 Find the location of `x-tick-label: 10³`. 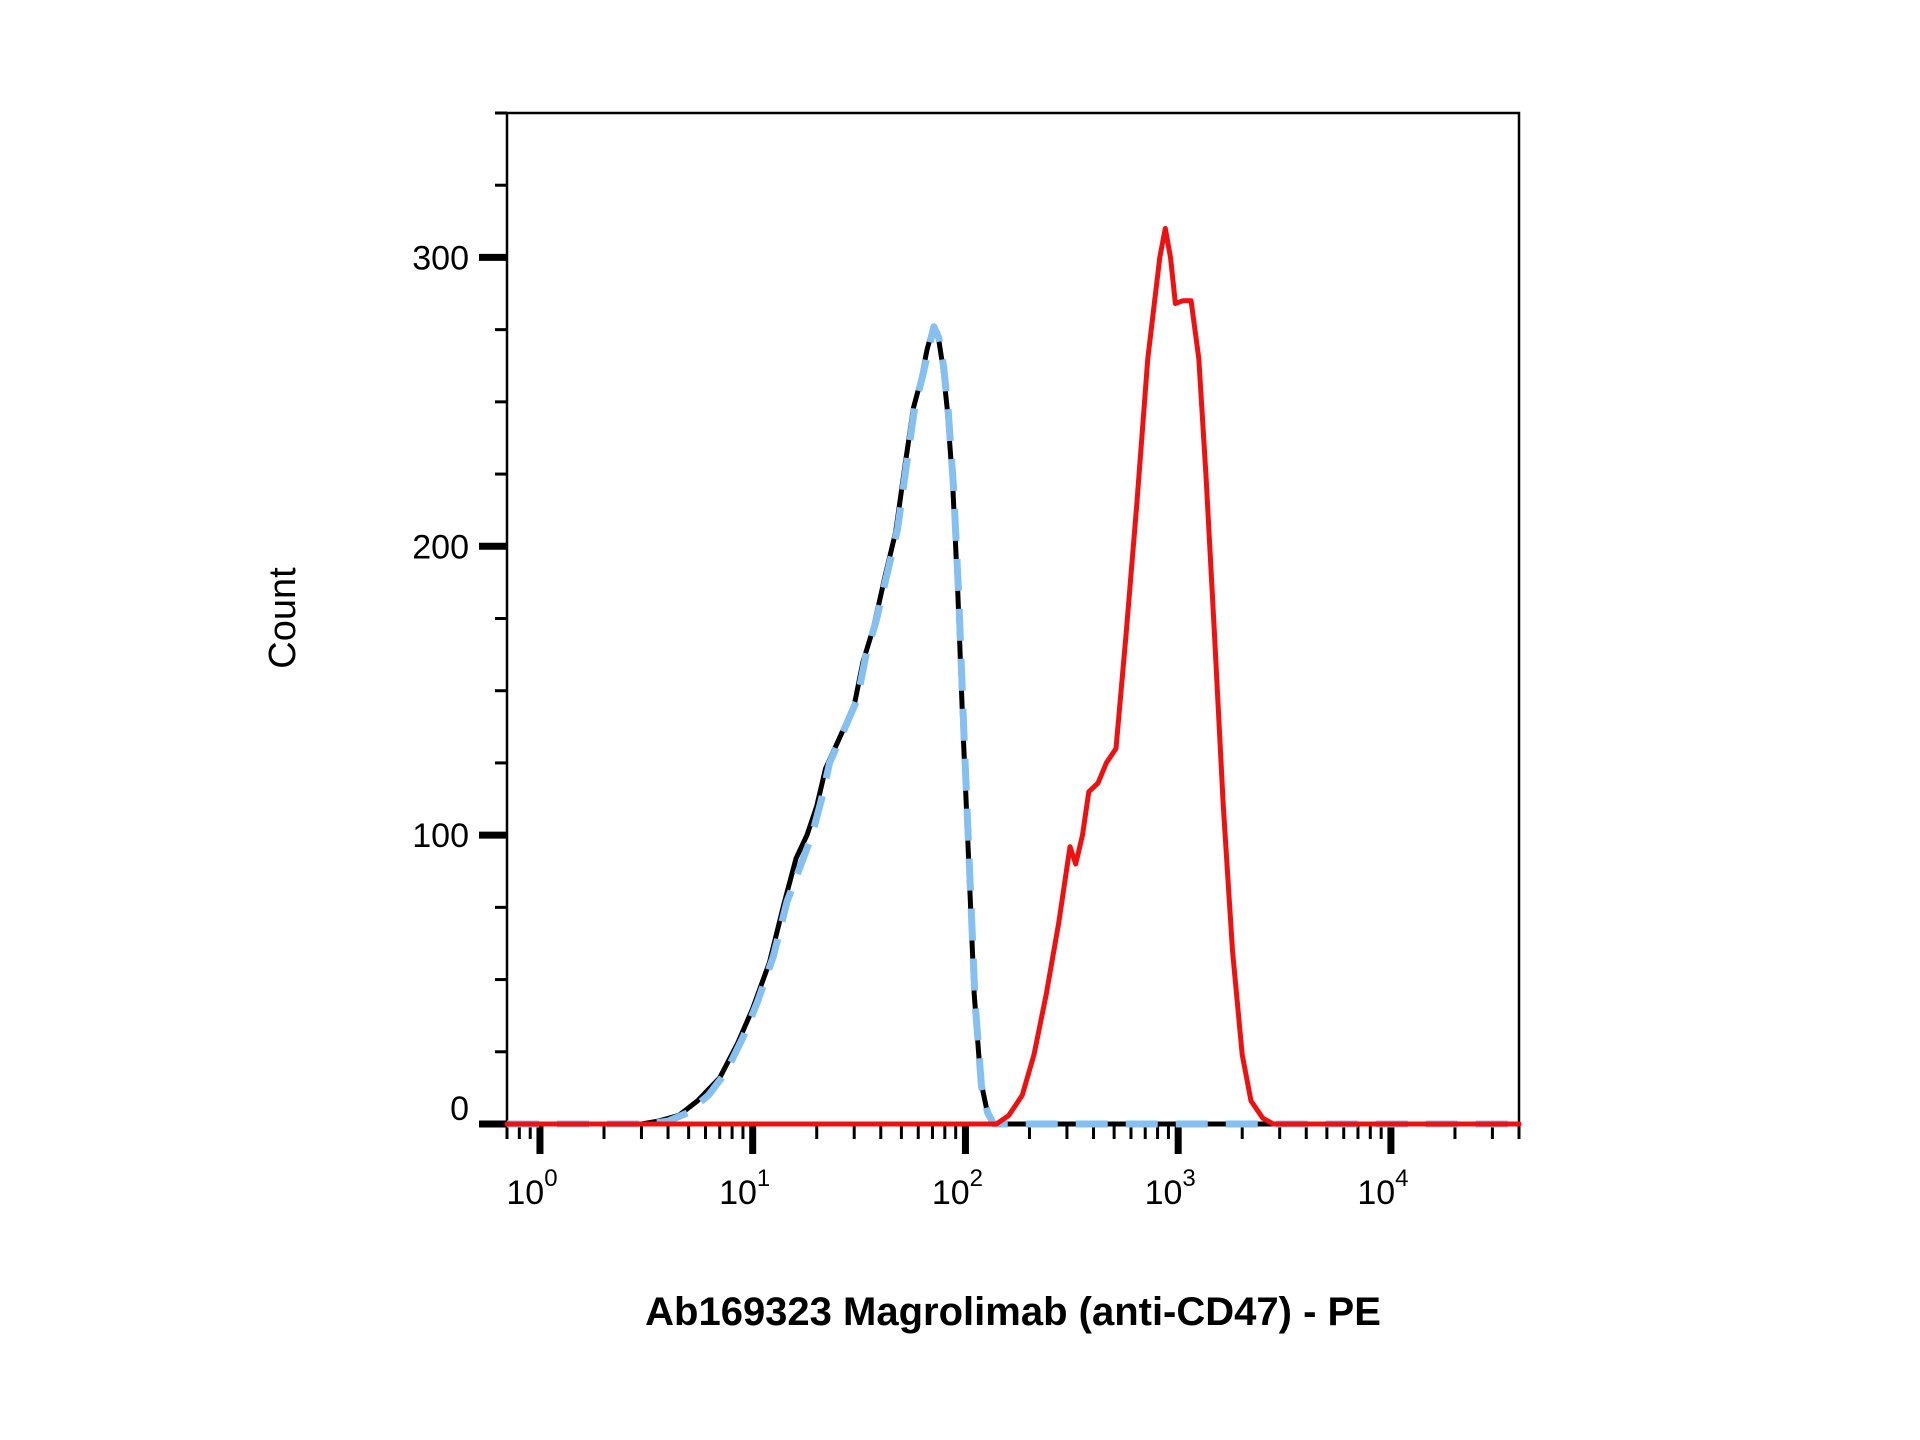

x-tick-label: 10³ is located at coordinates (1170, 1188).